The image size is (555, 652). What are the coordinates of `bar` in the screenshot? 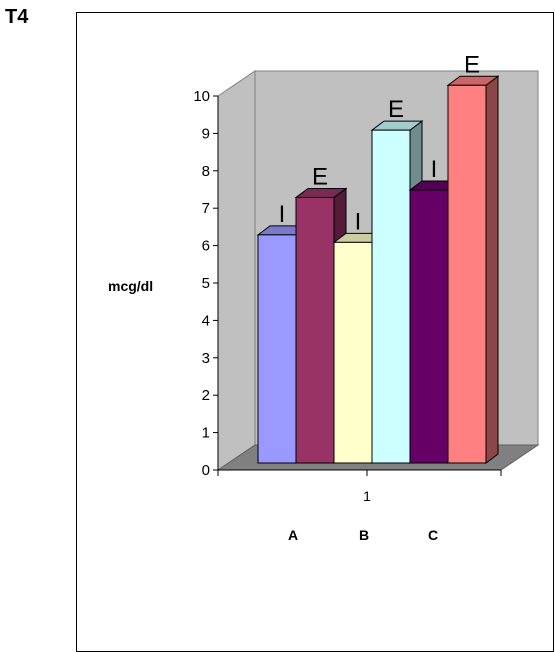 It's located at (473, 269).